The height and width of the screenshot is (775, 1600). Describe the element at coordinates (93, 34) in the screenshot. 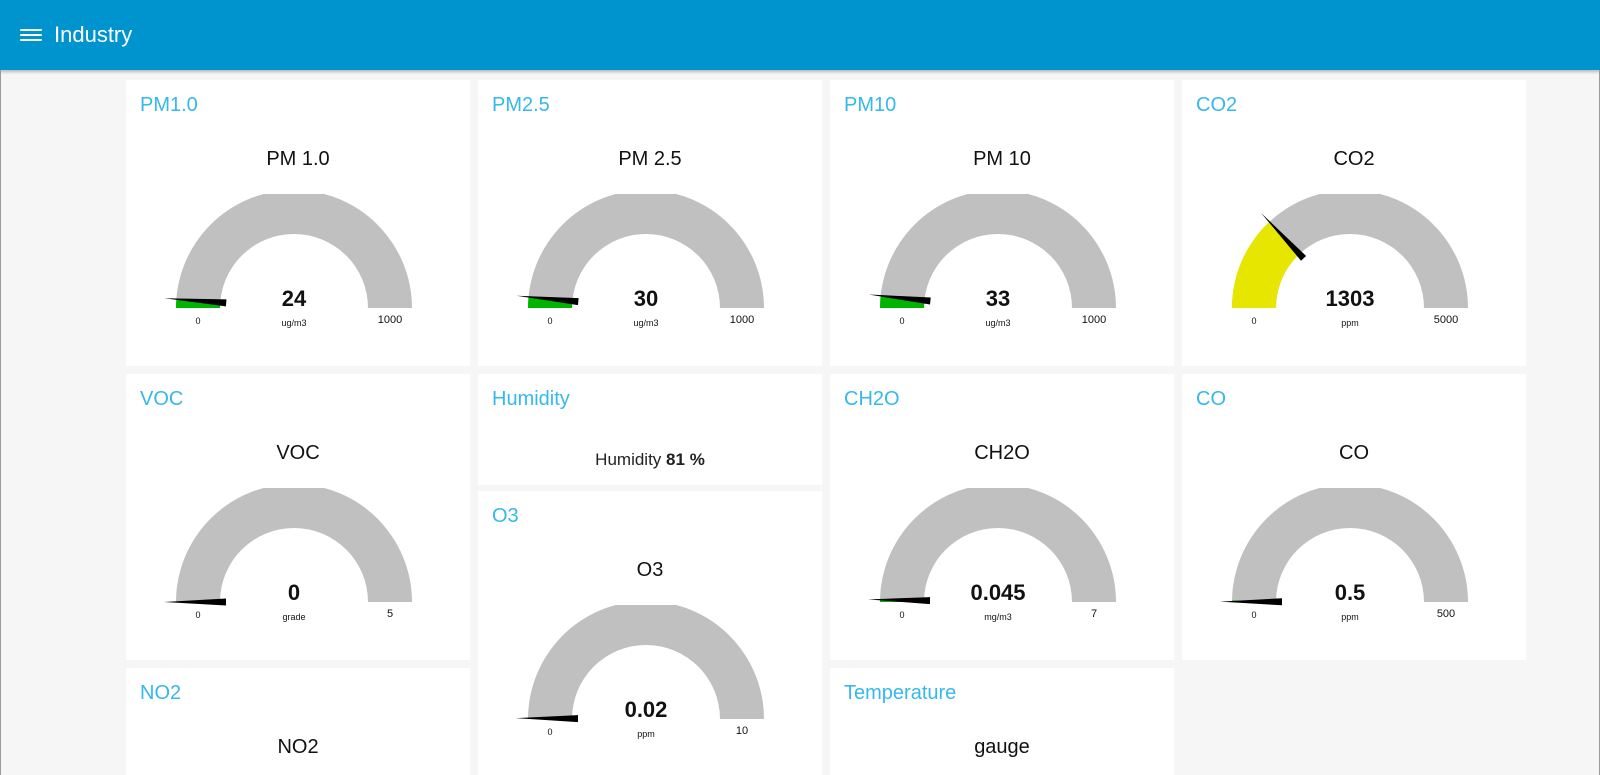

I see `app-title: Industry` at that location.